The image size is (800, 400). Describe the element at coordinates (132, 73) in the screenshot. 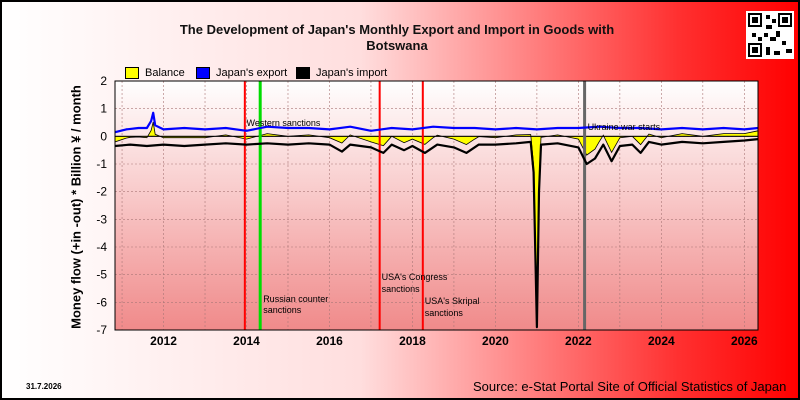

I see `legend-balance-swatch` at that location.